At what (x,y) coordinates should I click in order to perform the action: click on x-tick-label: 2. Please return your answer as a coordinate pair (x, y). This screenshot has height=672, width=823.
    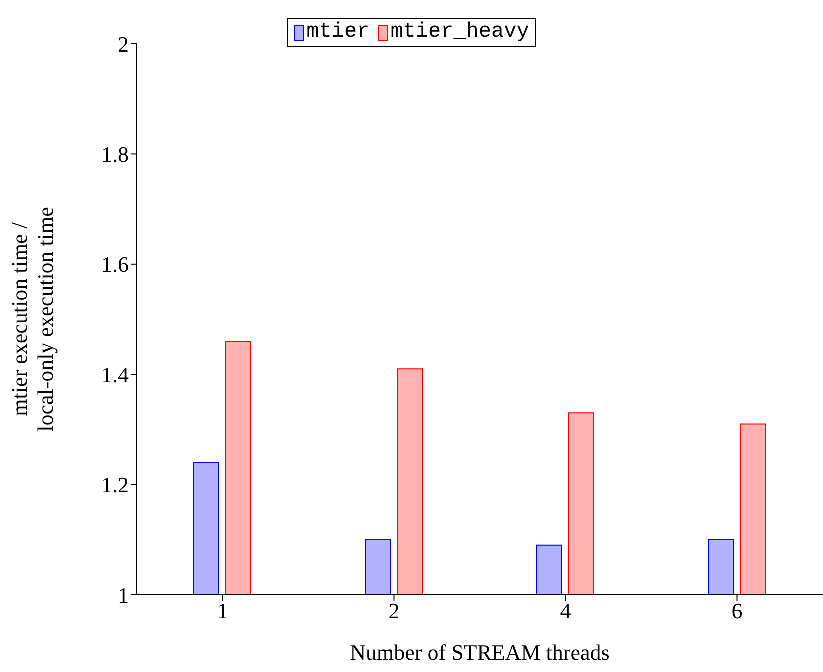
    Looking at the image, I should click on (394, 611).